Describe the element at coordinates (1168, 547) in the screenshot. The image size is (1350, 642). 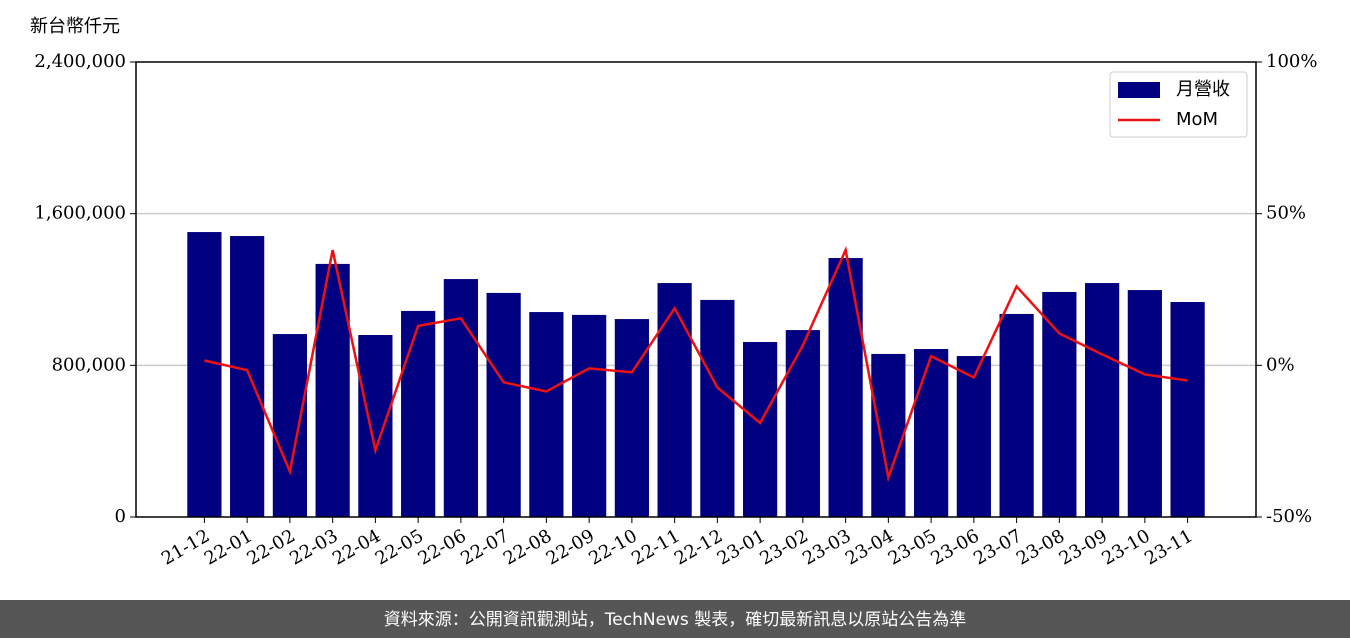
I see `x-tick-label: 23-11` at that location.